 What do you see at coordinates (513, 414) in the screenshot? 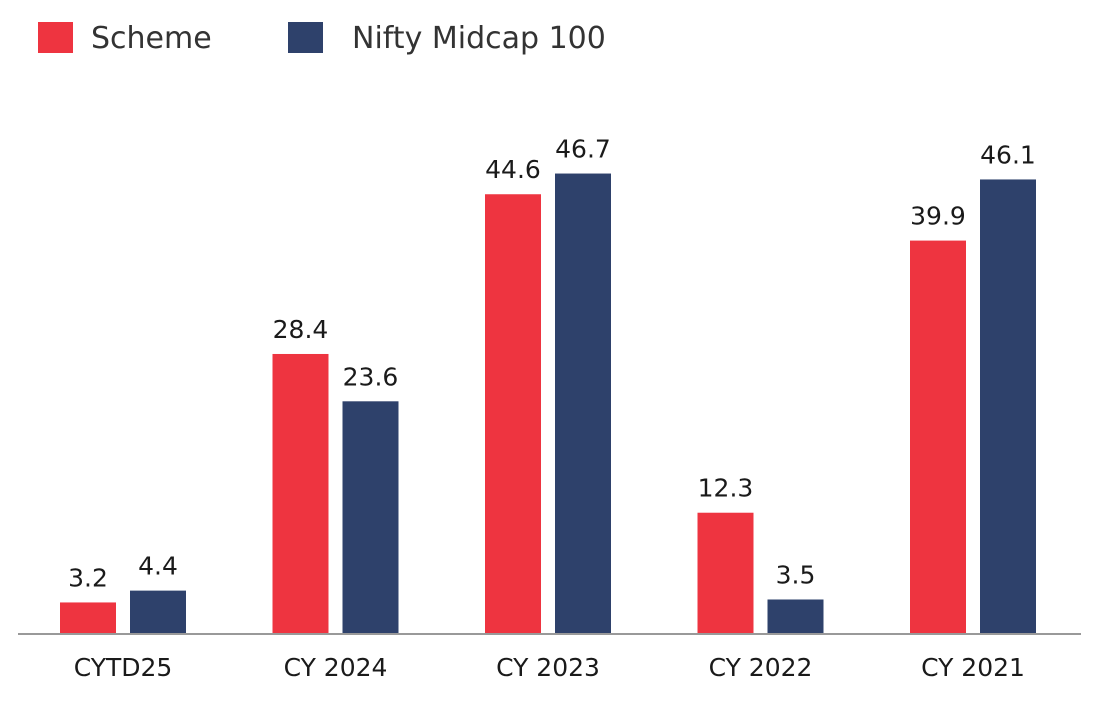
I see `bar-scheme-cy-2023` at bounding box center [513, 414].